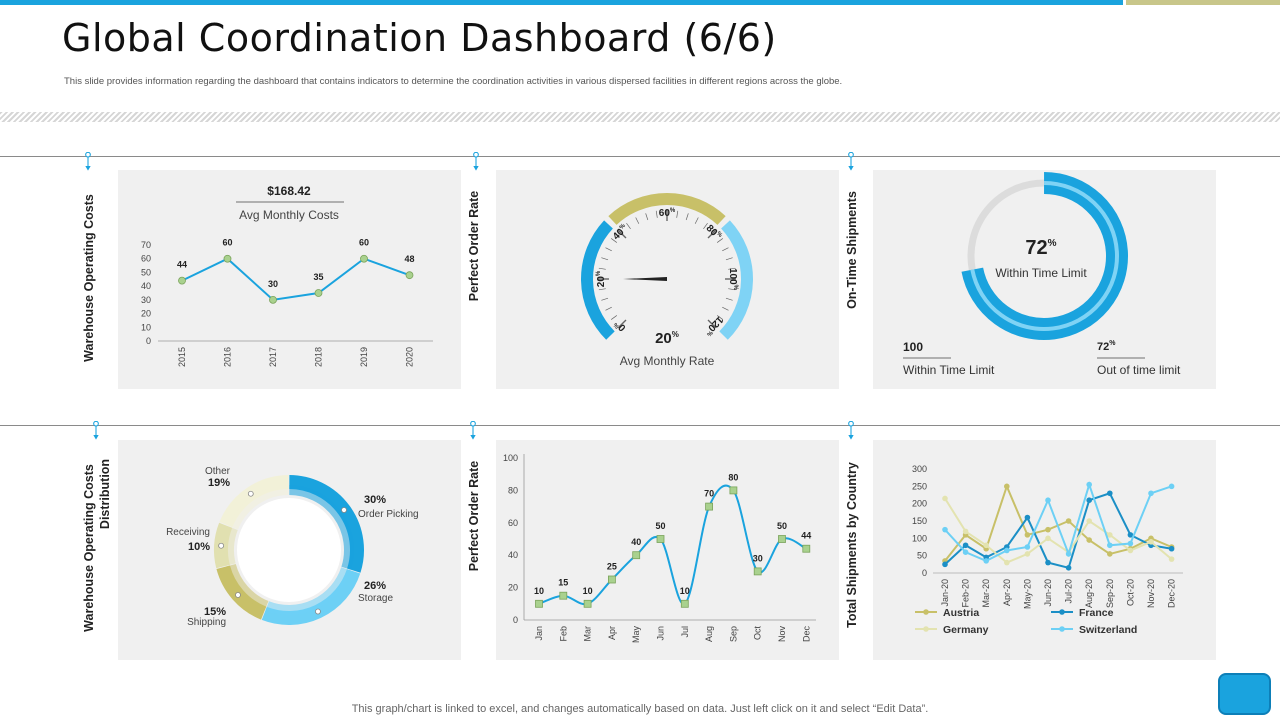  Describe the element at coordinates (1005, 225) in the screenshot. I see `donut-remaining-slice` at that location.